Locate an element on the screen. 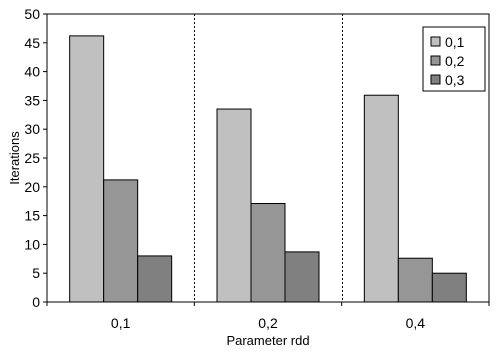 The height and width of the screenshot is (354, 496). y-tick-label: 40 is located at coordinates (32, 72).